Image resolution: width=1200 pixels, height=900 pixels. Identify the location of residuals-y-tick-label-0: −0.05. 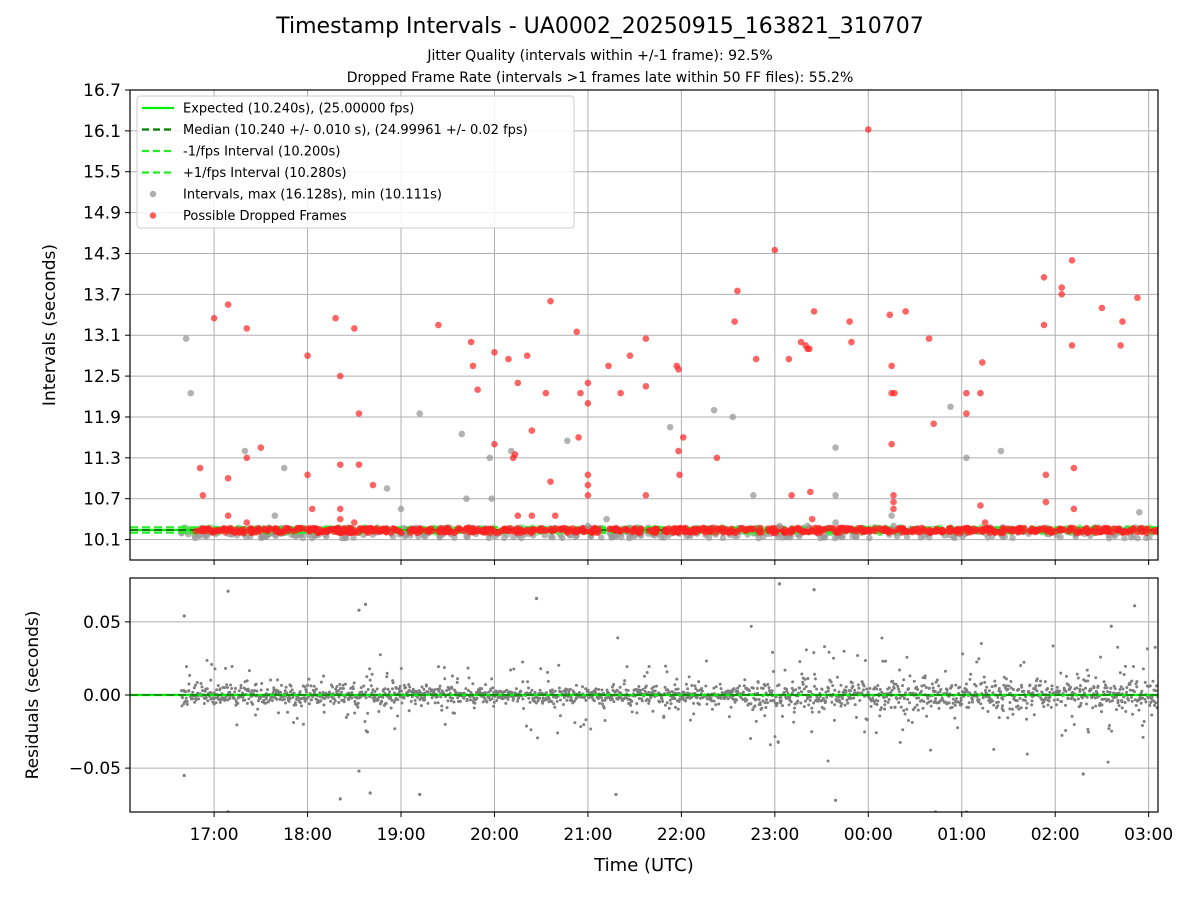
(95, 769).